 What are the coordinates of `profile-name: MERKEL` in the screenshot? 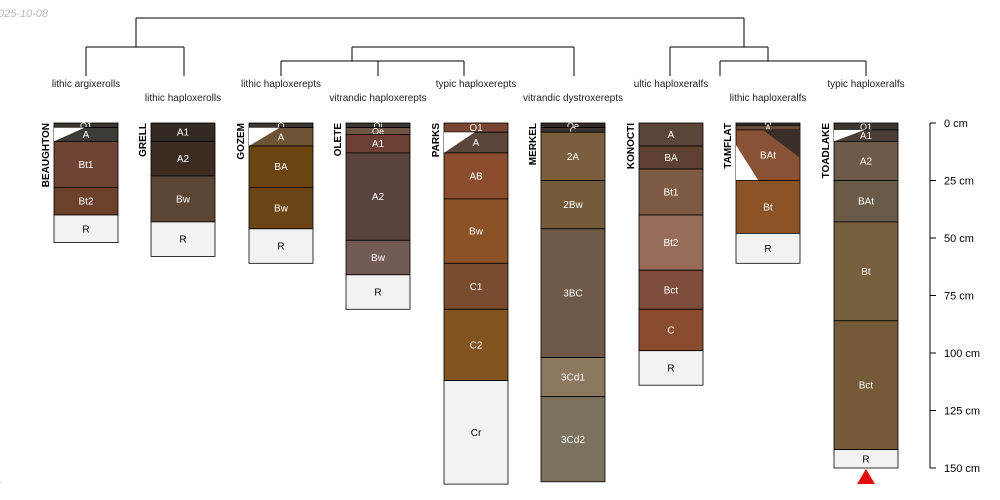 It's located at (533, 144).